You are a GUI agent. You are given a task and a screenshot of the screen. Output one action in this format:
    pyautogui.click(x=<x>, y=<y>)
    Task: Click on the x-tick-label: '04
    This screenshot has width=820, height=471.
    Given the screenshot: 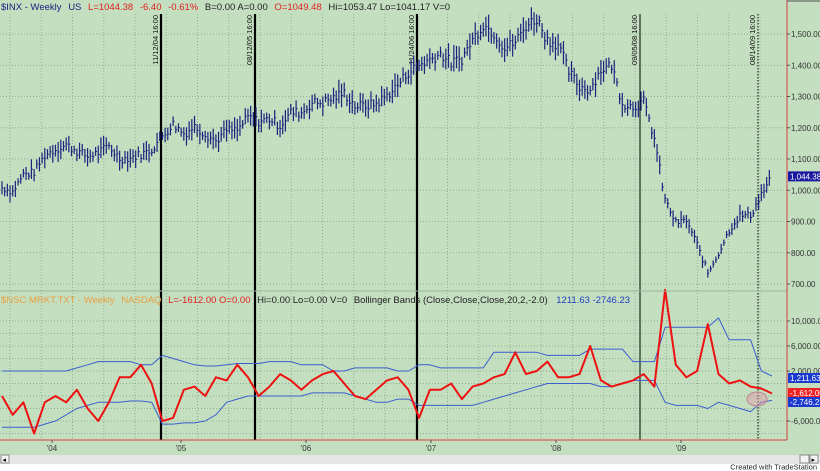 What is the action you would take?
    pyautogui.click(x=52, y=448)
    